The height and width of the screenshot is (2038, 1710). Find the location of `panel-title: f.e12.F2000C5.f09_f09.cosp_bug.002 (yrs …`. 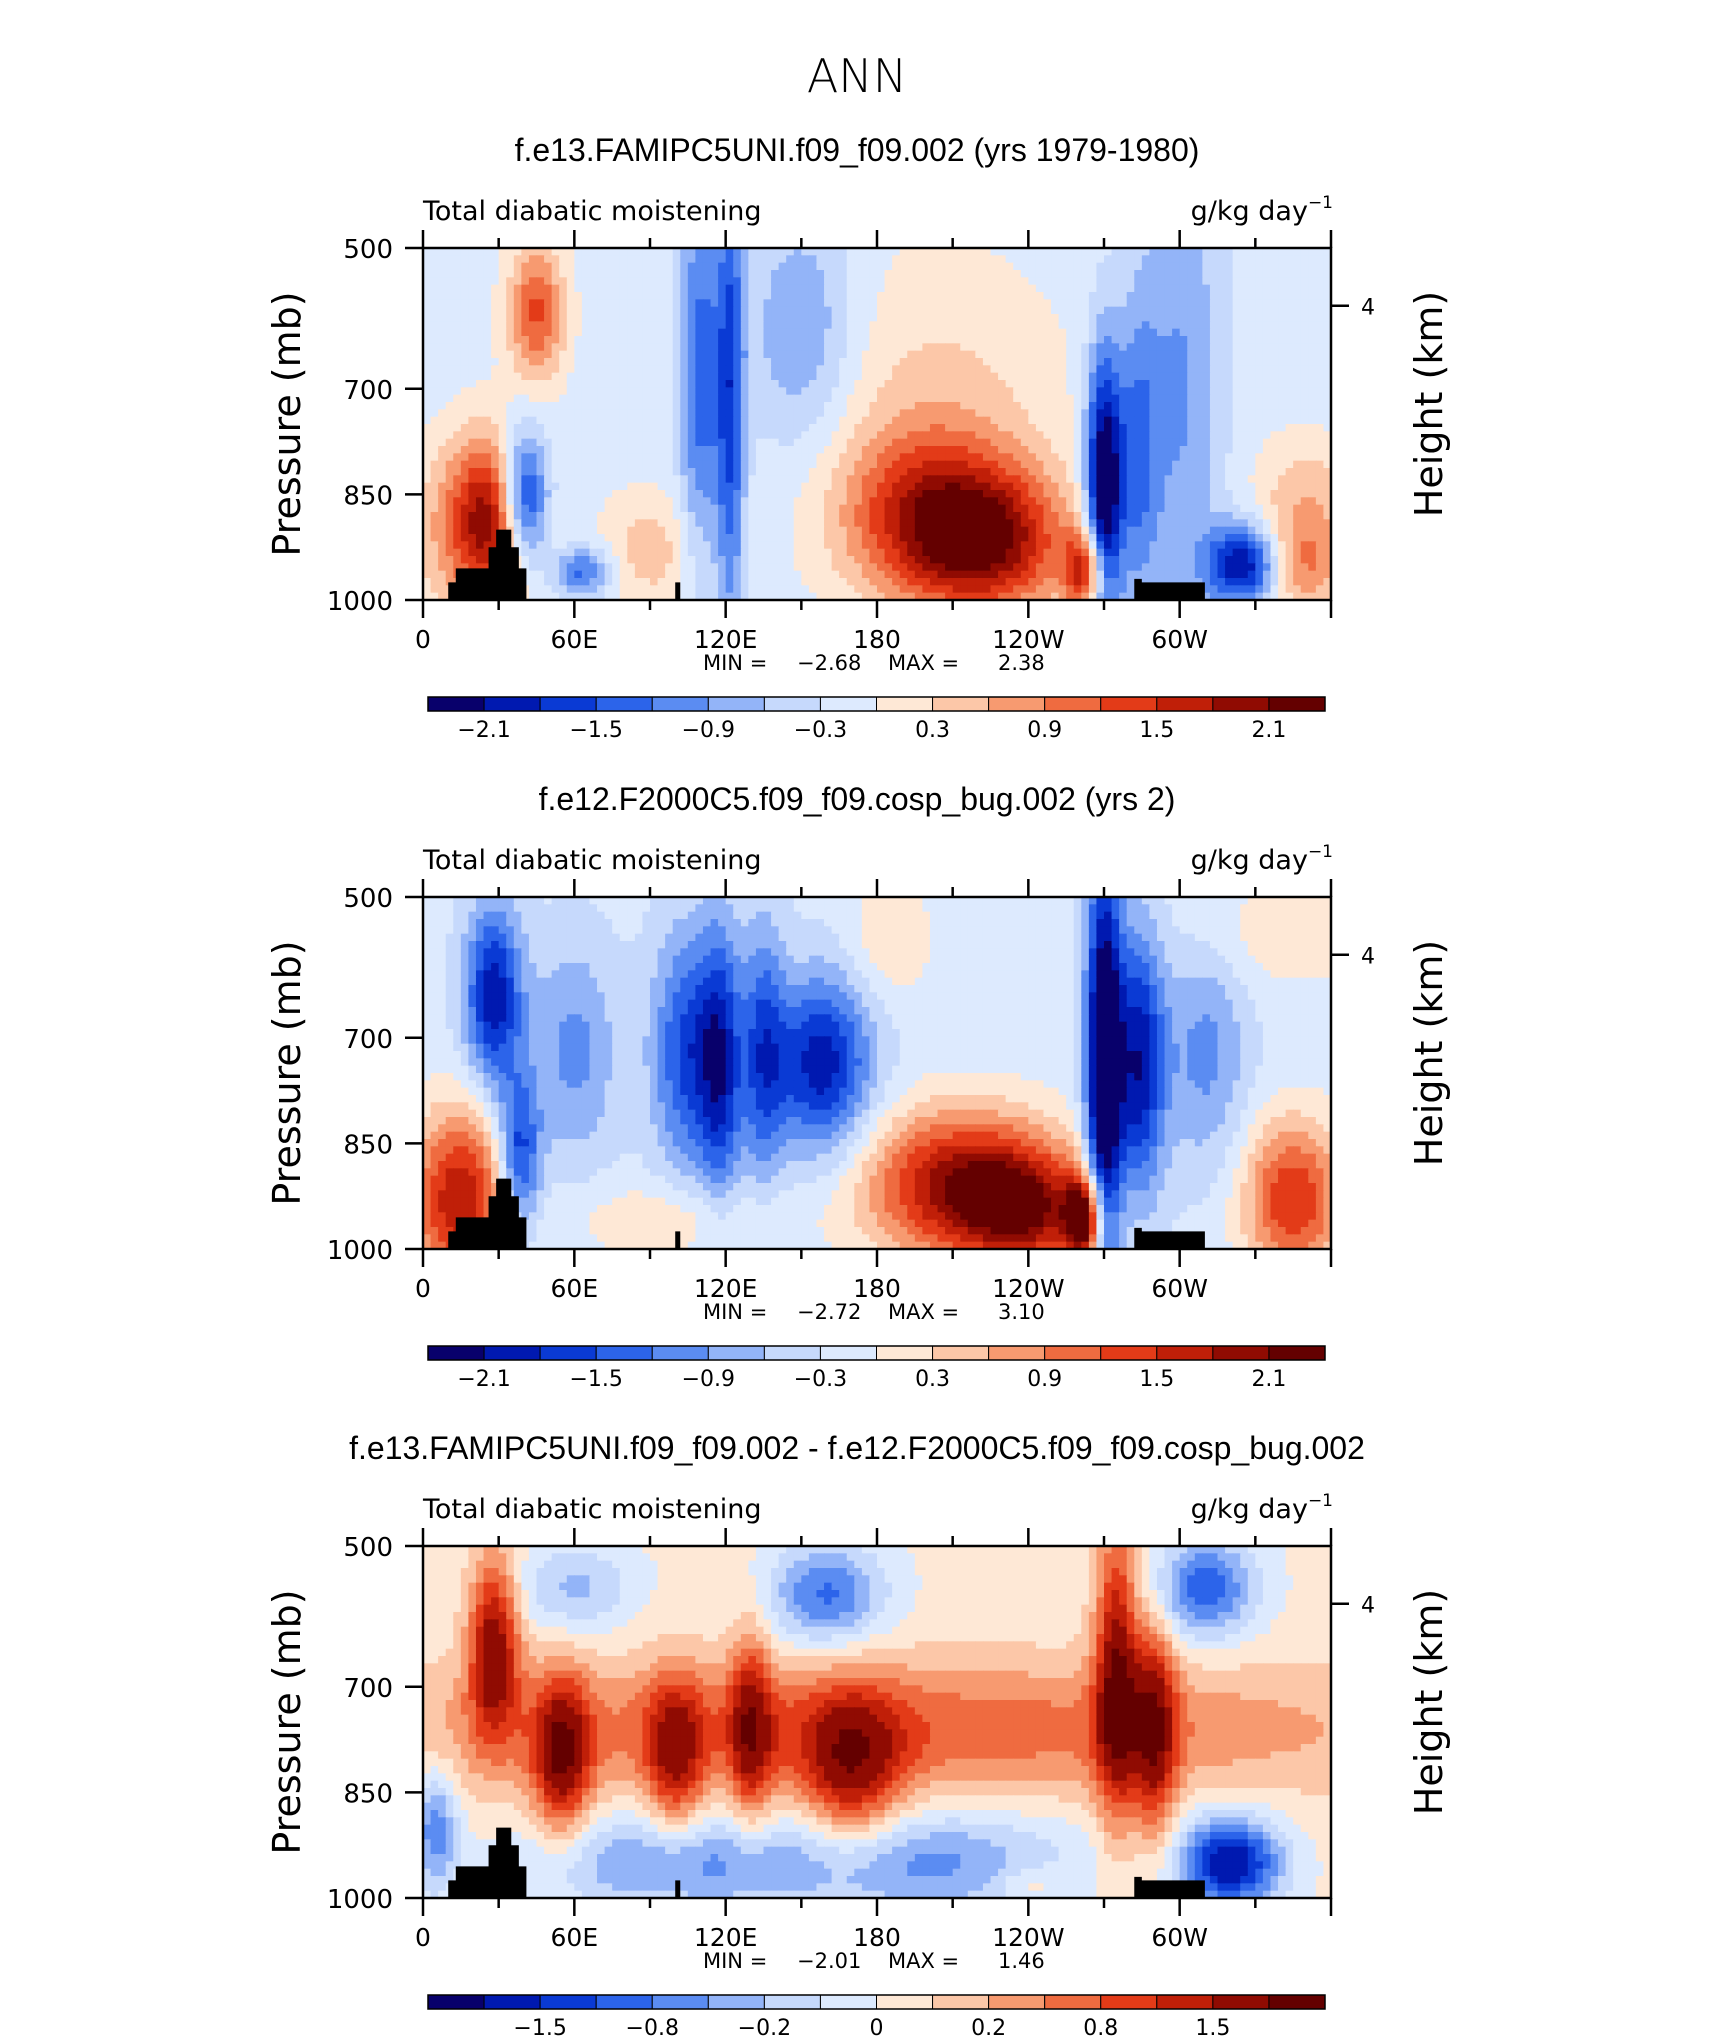

panel-title: f.e12.F2000C5.f09_f09.cosp_bug.002 (yrs … is located at coordinates (857, 799).